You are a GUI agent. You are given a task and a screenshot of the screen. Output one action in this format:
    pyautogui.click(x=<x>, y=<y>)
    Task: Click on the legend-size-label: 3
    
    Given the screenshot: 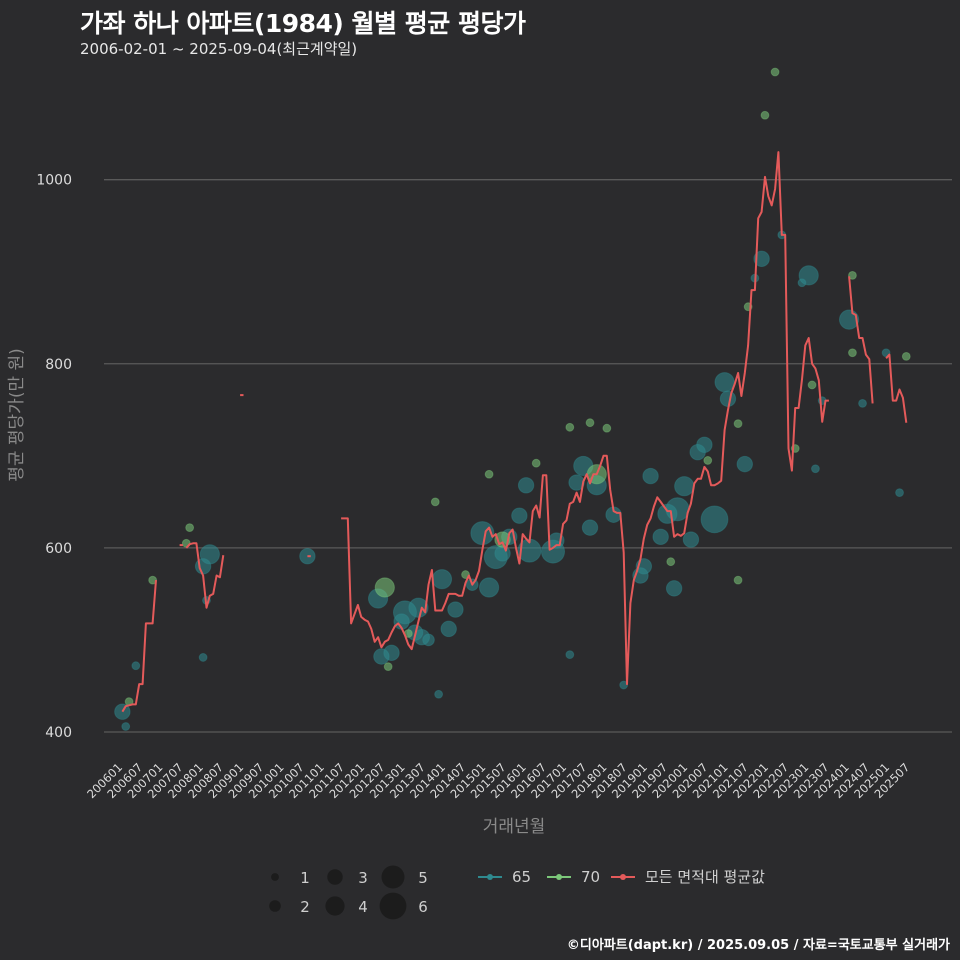 What is the action you would take?
    pyautogui.click(x=363, y=878)
    